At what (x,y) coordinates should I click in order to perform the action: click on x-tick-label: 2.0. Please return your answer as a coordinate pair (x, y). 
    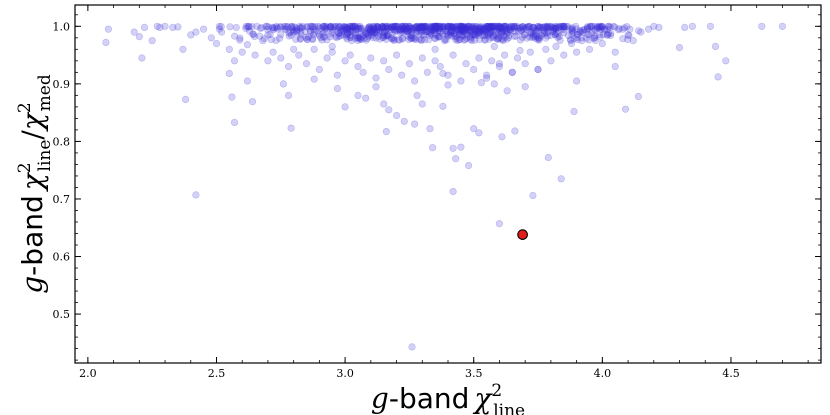
    Looking at the image, I should click on (88, 373).